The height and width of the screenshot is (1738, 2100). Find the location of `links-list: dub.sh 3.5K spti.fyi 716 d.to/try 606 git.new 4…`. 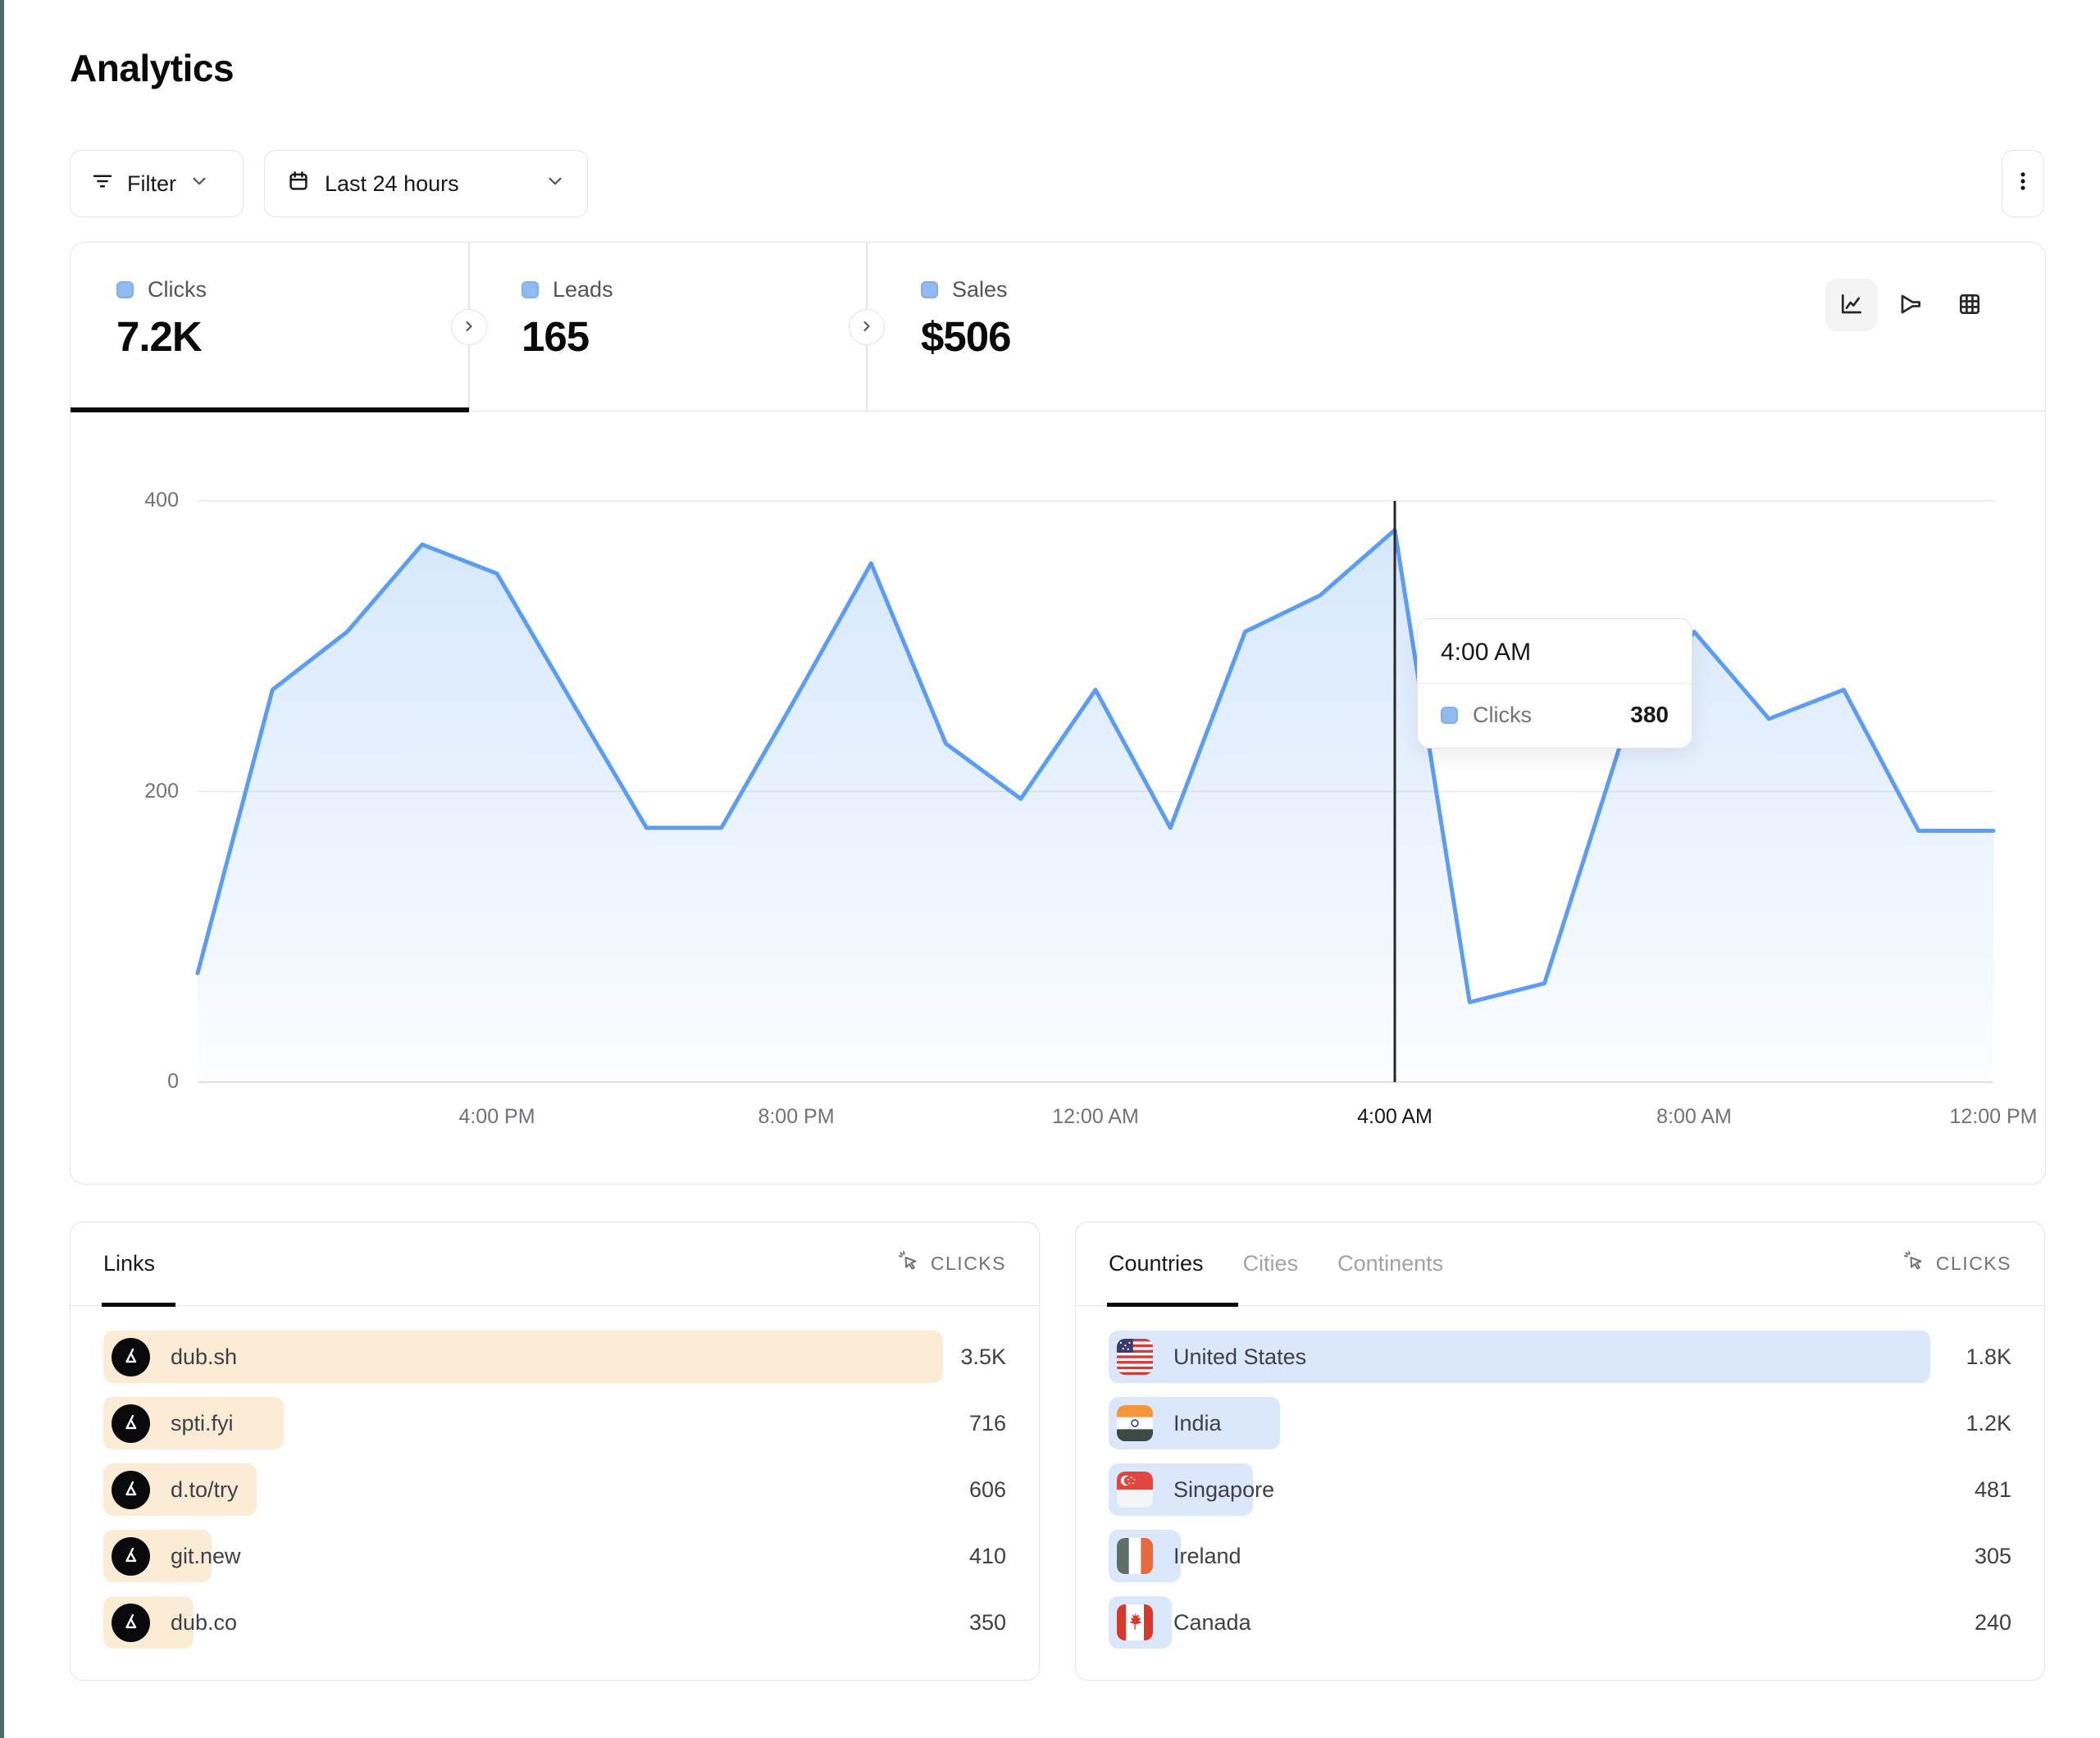

links-list: dub.sh 3.5K spti.fyi 716 d.to/try 606 git.new 4… is located at coordinates (554, 1497).